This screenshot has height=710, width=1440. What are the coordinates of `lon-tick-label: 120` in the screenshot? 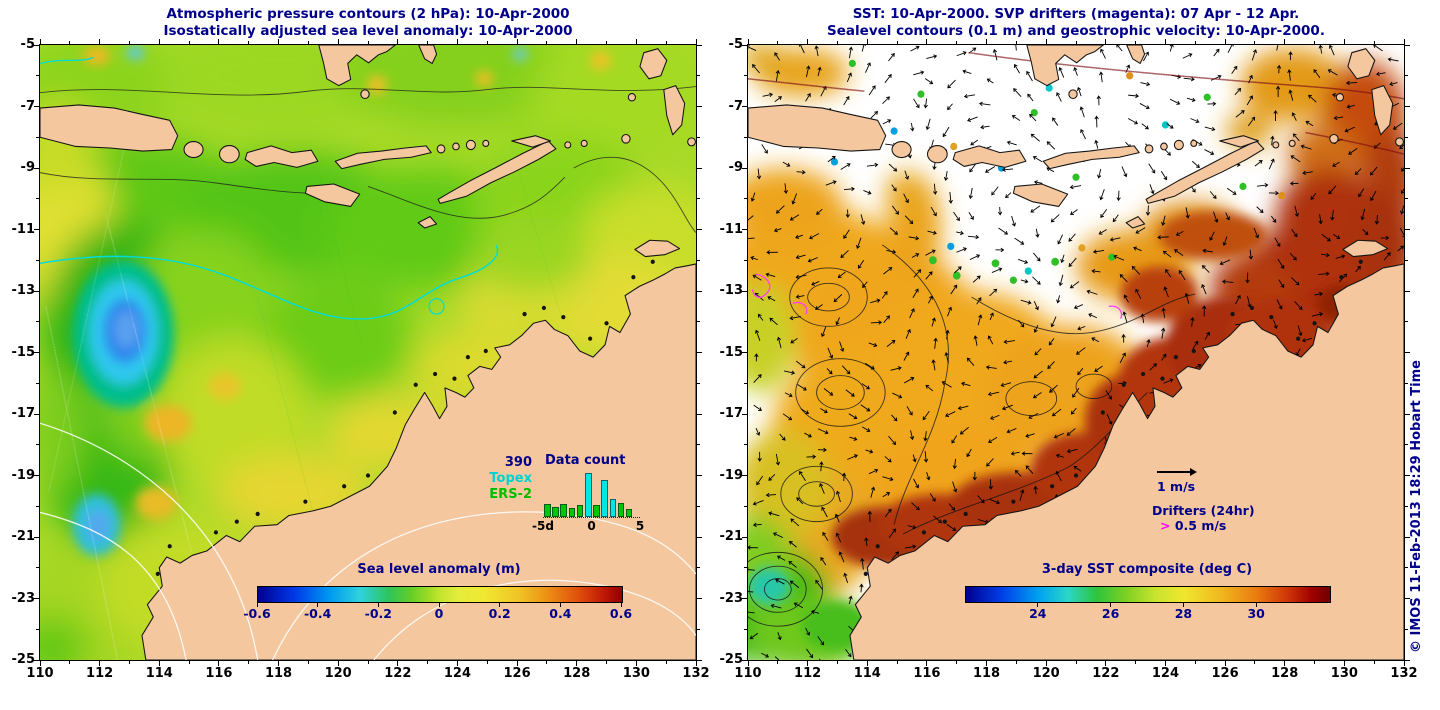 It's located at (1046, 673).